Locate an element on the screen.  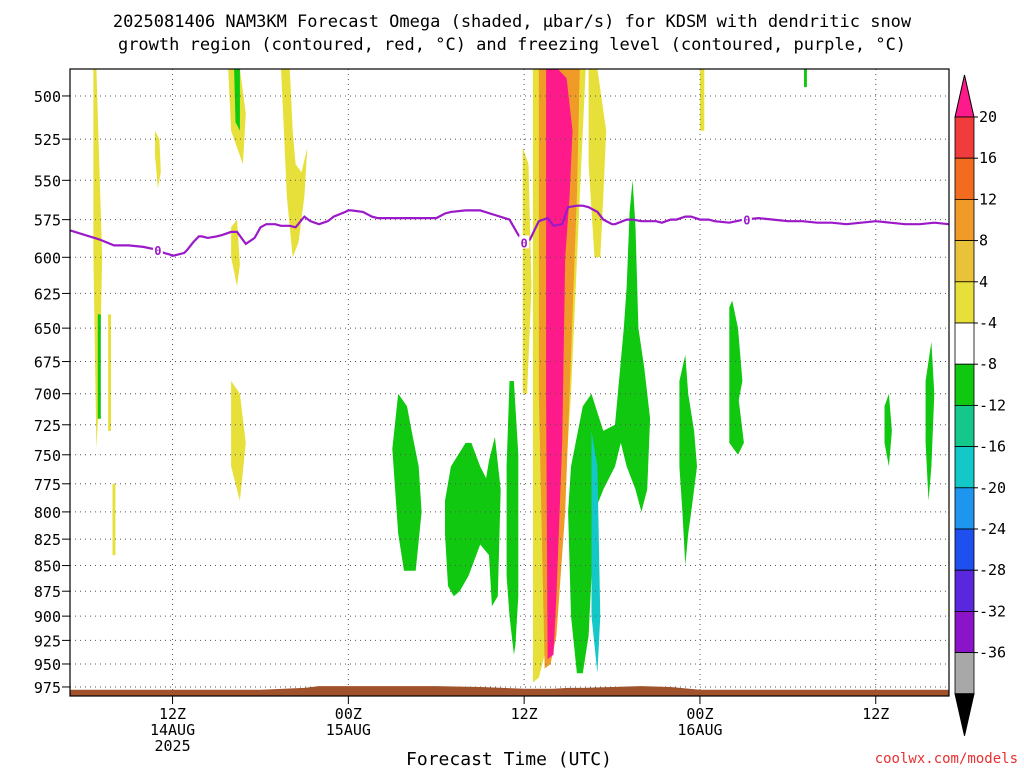
colorbar-label-12: -32 is located at coordinates (992, 611).